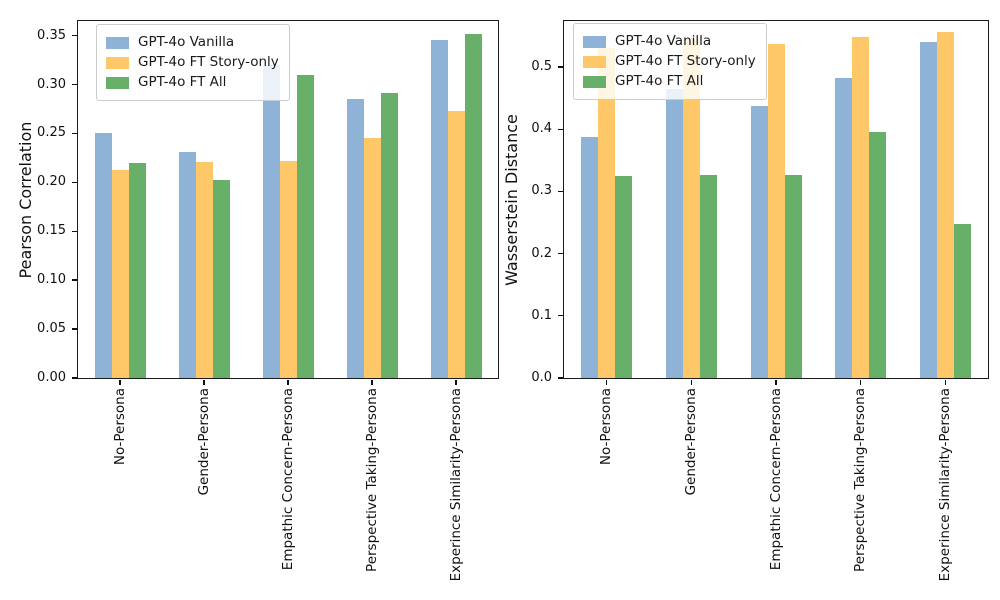 This screenshot has width=1000, height=600. I want to click on y-tick-label: 0.05, so click(51, 329).